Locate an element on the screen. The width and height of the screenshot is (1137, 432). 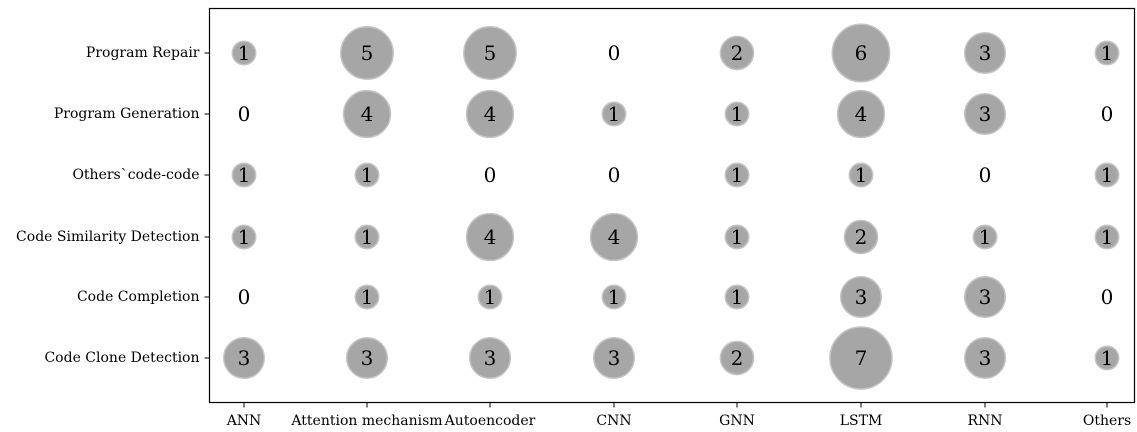
bubble-value-label: 7 is located at coordinates (861, 358).